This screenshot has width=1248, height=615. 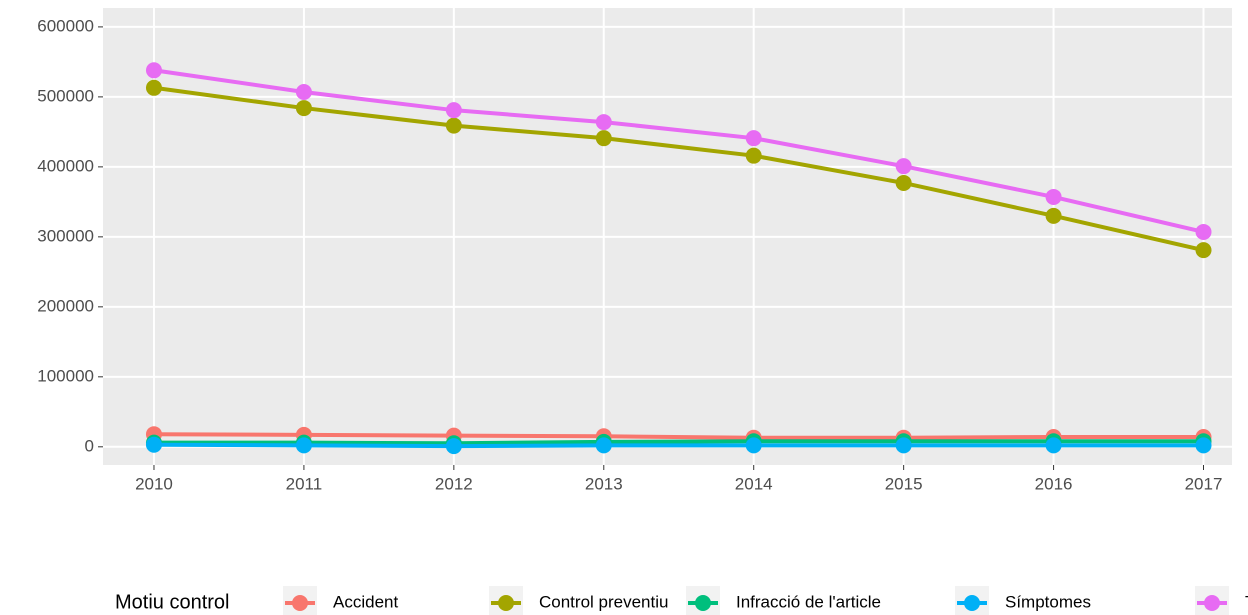 What do you see at coordinates (304, 483) in the screenshot?
I see `x-tick-label: 2011` at bounding box center [304, 483].